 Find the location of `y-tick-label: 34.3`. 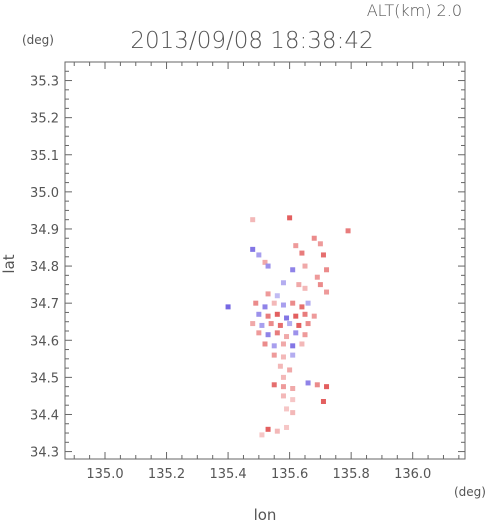

y-tick-label: 34.3 is located at coordinates (44, 453).